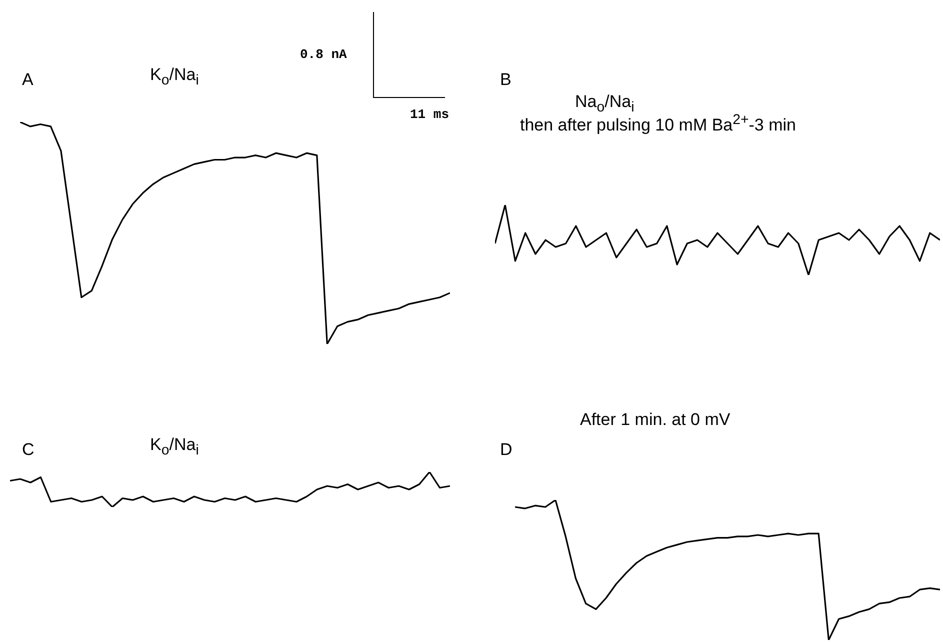 The width and height of the screenshot is (943, 642). I want to click on text: 0.8 nA, so click(323, 54).